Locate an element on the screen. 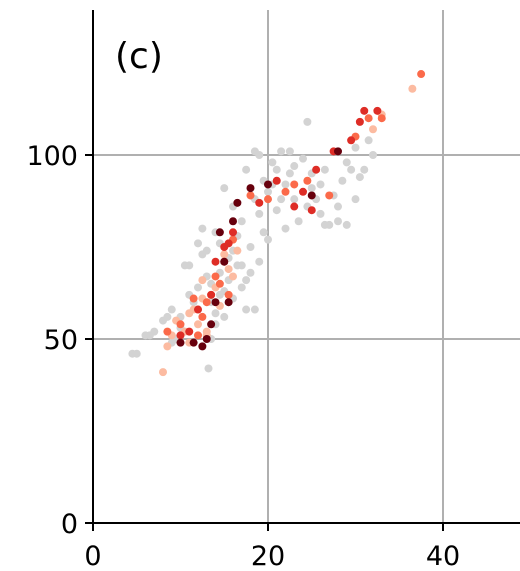 The width and height of the screenshot is (520, 571). panel-label: (c) is located at coordinates (139, 56).